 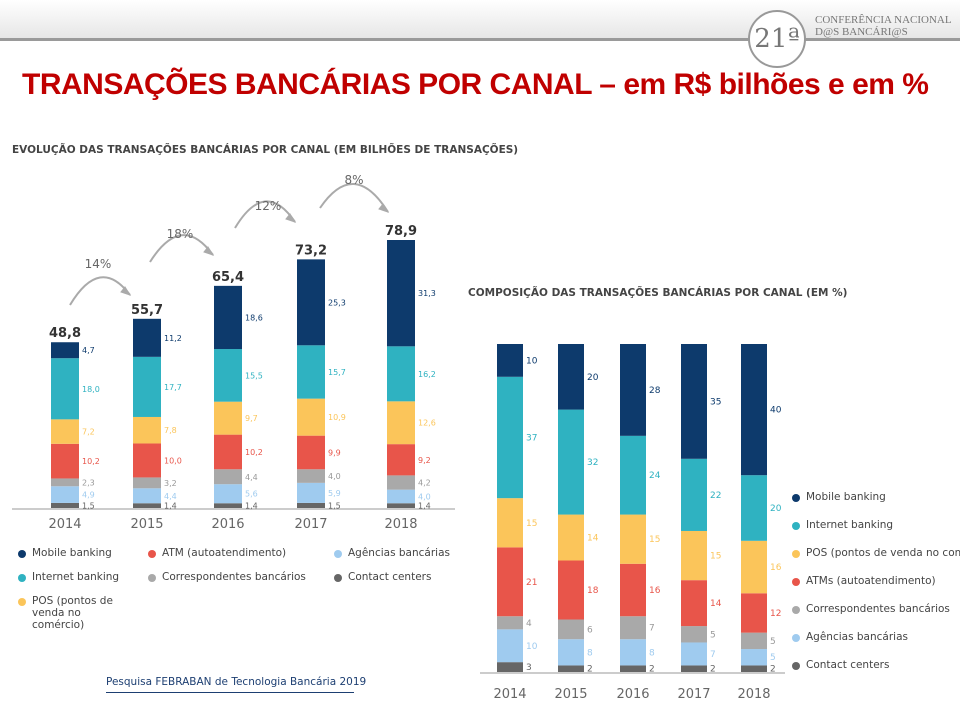 What do you see at coordinates (593, 591) in the screenshot?
I see `data-label-atm-2015: 18` at bounding box center [593, 591].